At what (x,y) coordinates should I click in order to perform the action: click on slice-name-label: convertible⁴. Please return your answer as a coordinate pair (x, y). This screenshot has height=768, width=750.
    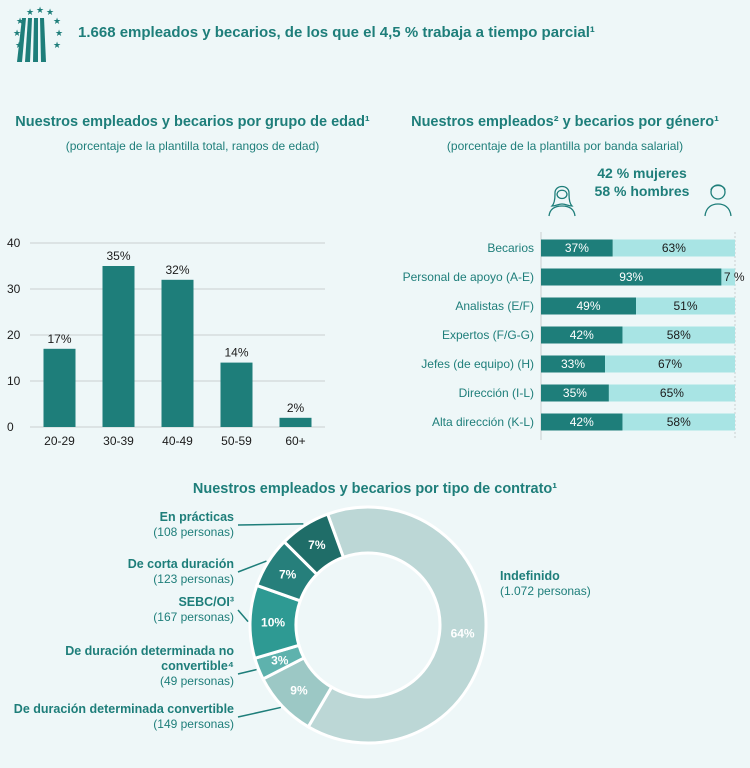
    Looking at the image, I should click on (197, 666).